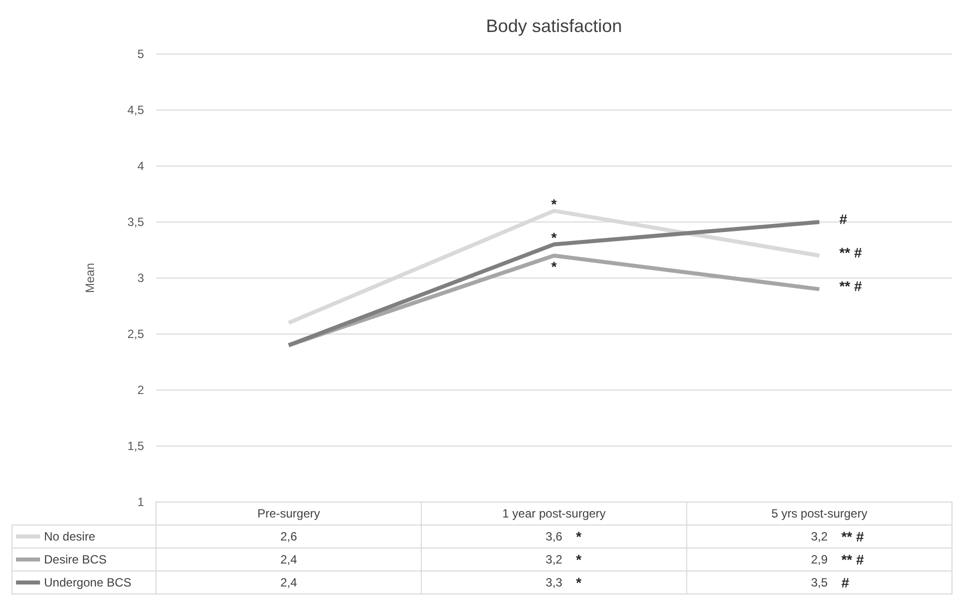  What do you see at coordinates (819, 583) in the screenshot?
I see `data-label: 3,5` at bounding box center [819, 583].